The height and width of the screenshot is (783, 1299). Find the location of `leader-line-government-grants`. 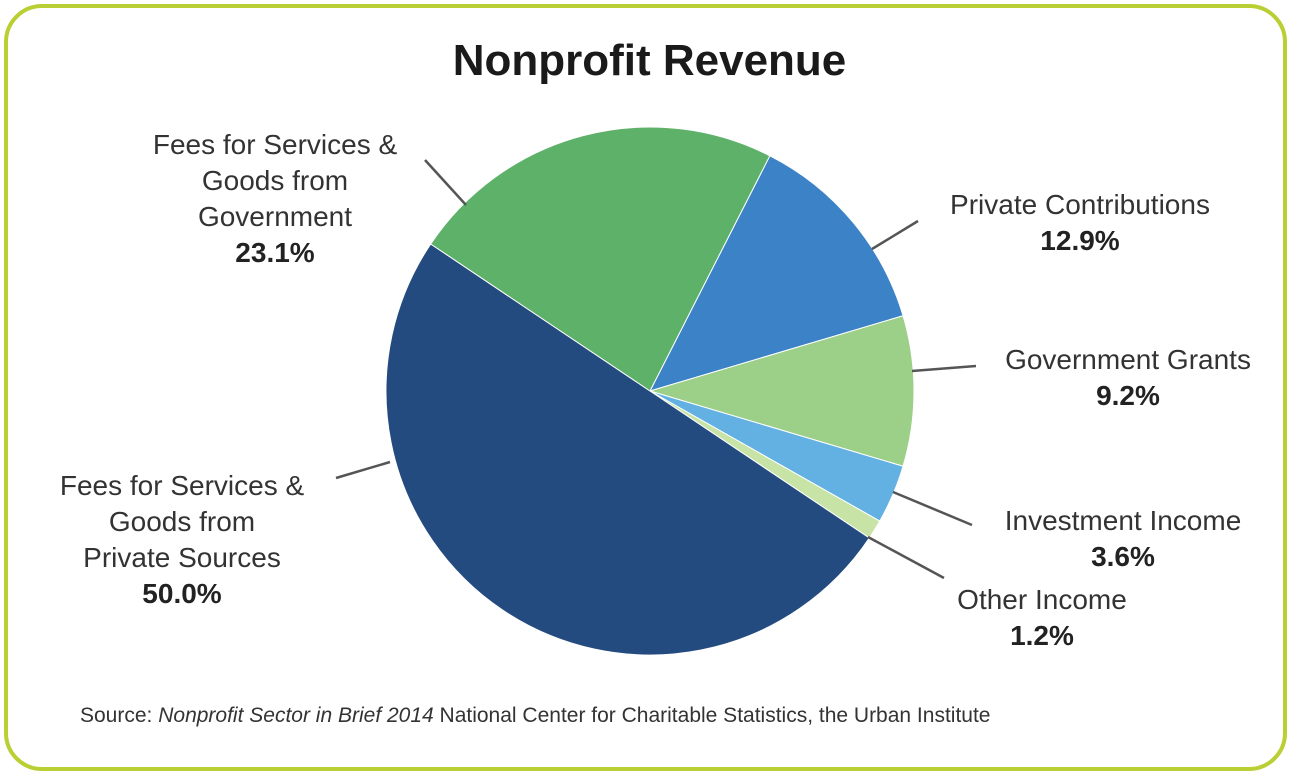

leader-line-government-grants is located at coordinates (944, 368).